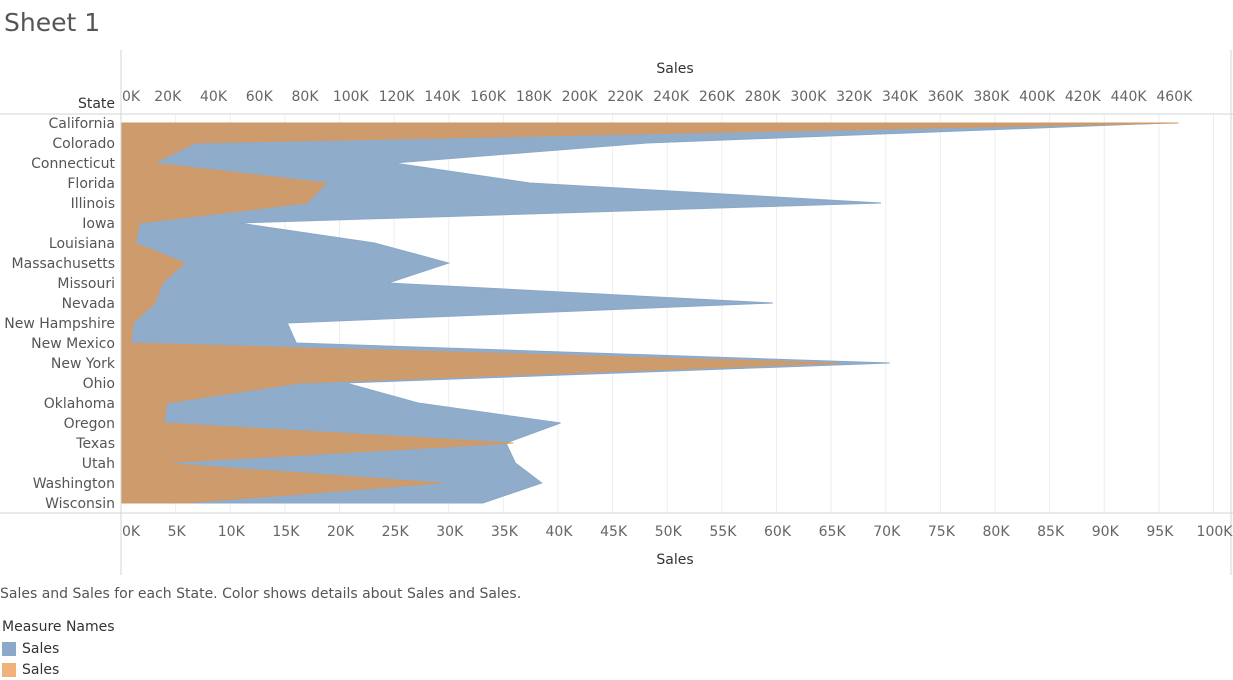 The height and width of the screenshot is (680, 1233). I want to click on state-label: Iowa, so click(98, 224).